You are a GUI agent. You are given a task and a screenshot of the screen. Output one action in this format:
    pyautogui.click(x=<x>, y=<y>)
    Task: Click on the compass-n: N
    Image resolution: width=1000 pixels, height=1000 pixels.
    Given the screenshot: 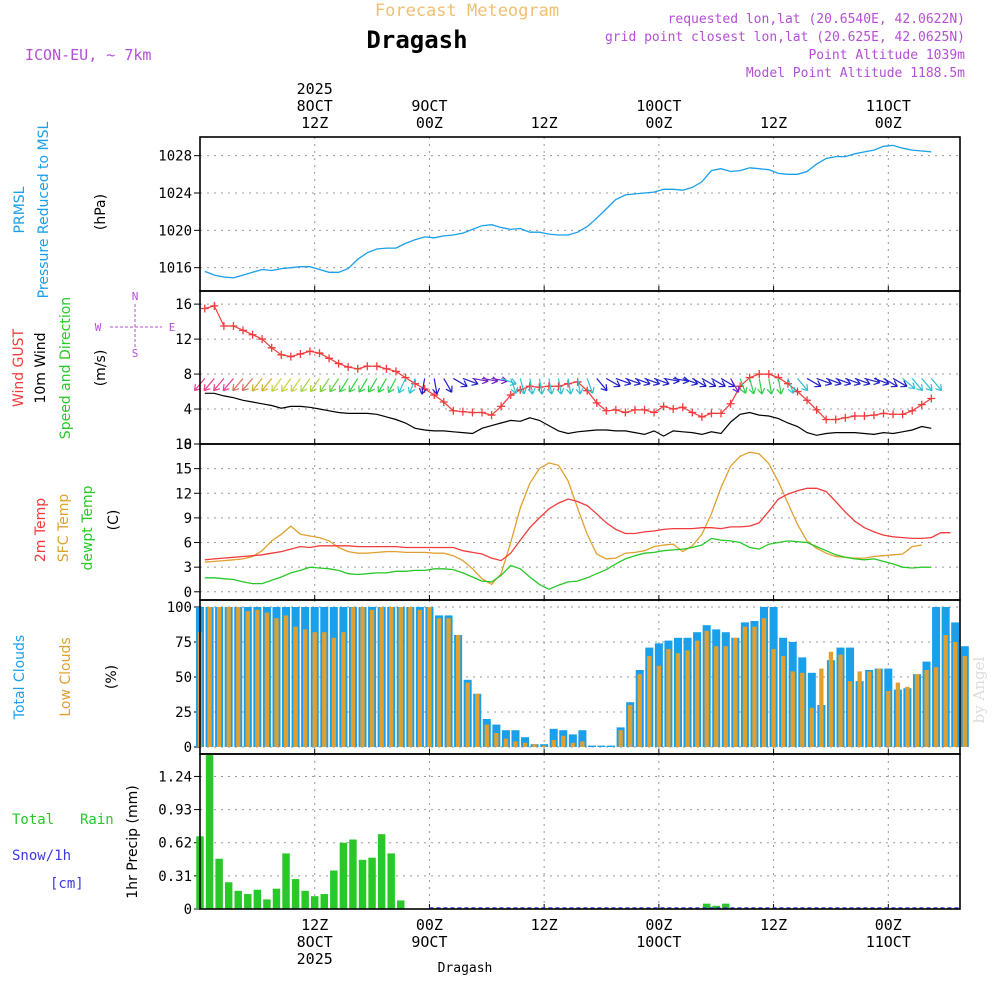 What is the action you would take?
    pyautogui.click(x=135, y=296)
    